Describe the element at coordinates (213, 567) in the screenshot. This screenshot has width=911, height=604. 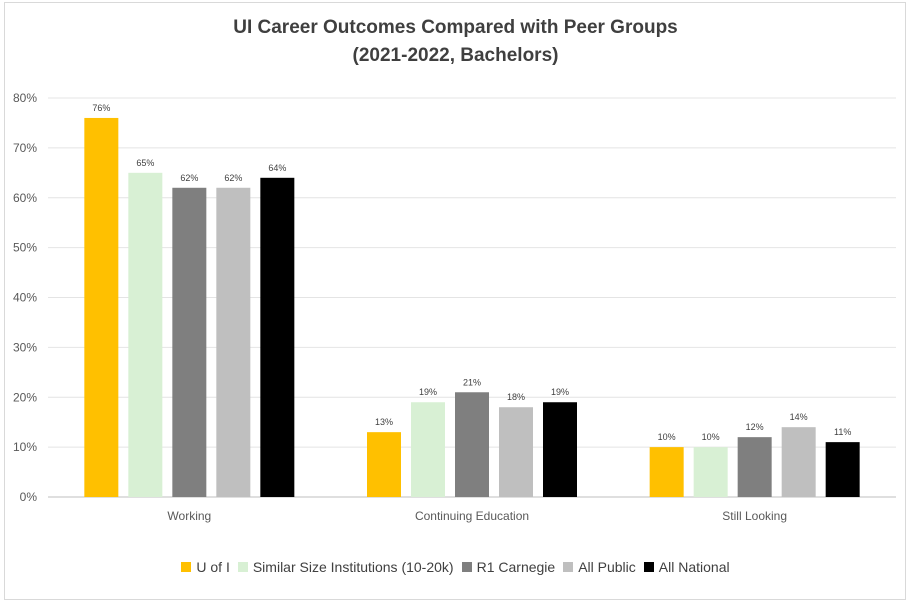
I see `legend-label: U of I` at that location.